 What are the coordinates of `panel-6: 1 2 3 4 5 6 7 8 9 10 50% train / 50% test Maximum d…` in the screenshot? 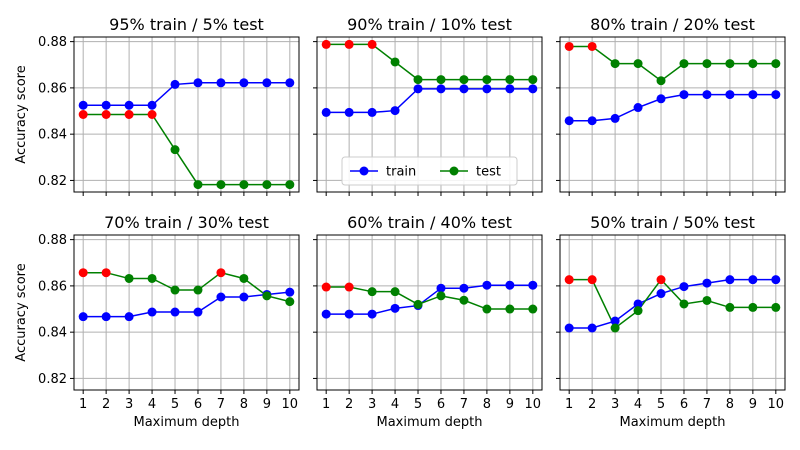 It's located at (671, 321).